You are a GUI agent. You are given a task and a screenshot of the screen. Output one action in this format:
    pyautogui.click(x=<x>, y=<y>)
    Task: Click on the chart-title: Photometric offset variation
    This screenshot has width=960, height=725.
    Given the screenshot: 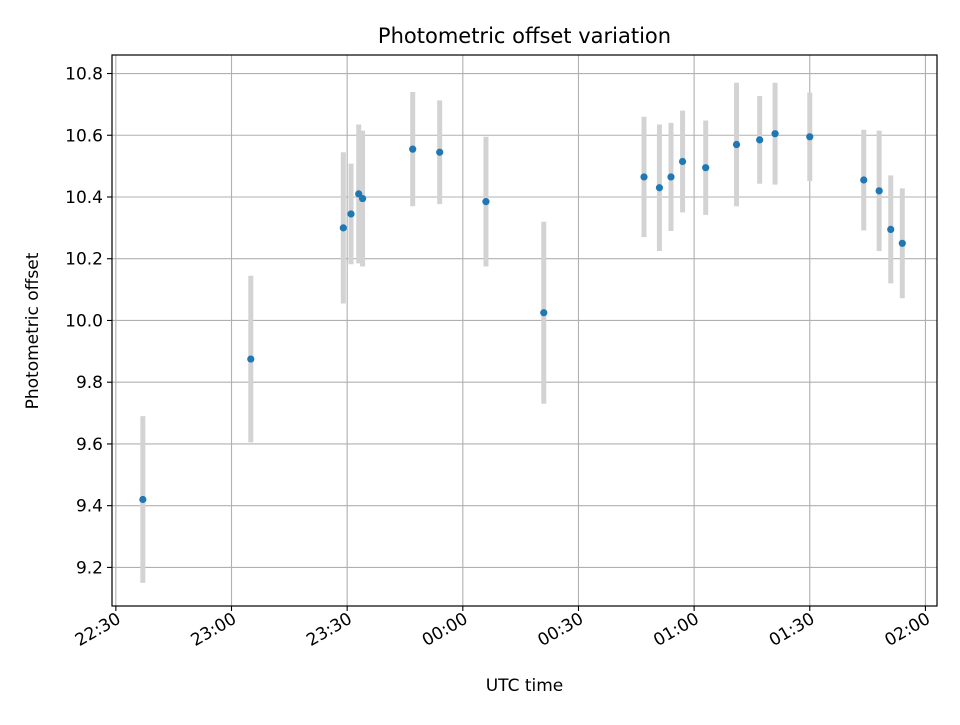 What is the action you would take?
    pyautogui.click(x=524, y=36)
    